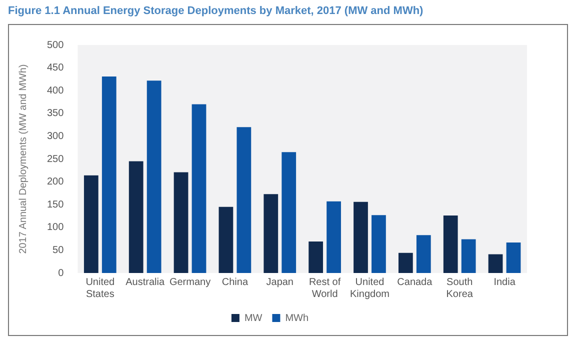  Describe the element at coordinates (55, 204) in the screenshot. I see `y-tick-label: 150` at that location.